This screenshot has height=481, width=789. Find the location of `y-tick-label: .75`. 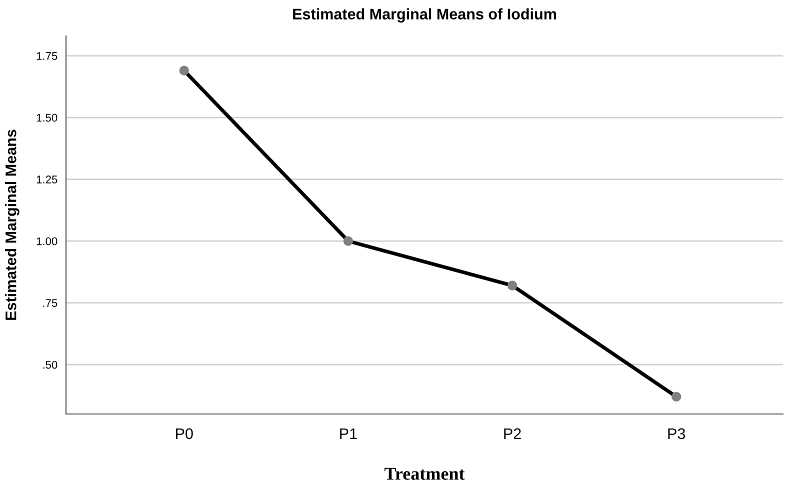

y-tick-label: .75 is located at coordinates (50, 303).